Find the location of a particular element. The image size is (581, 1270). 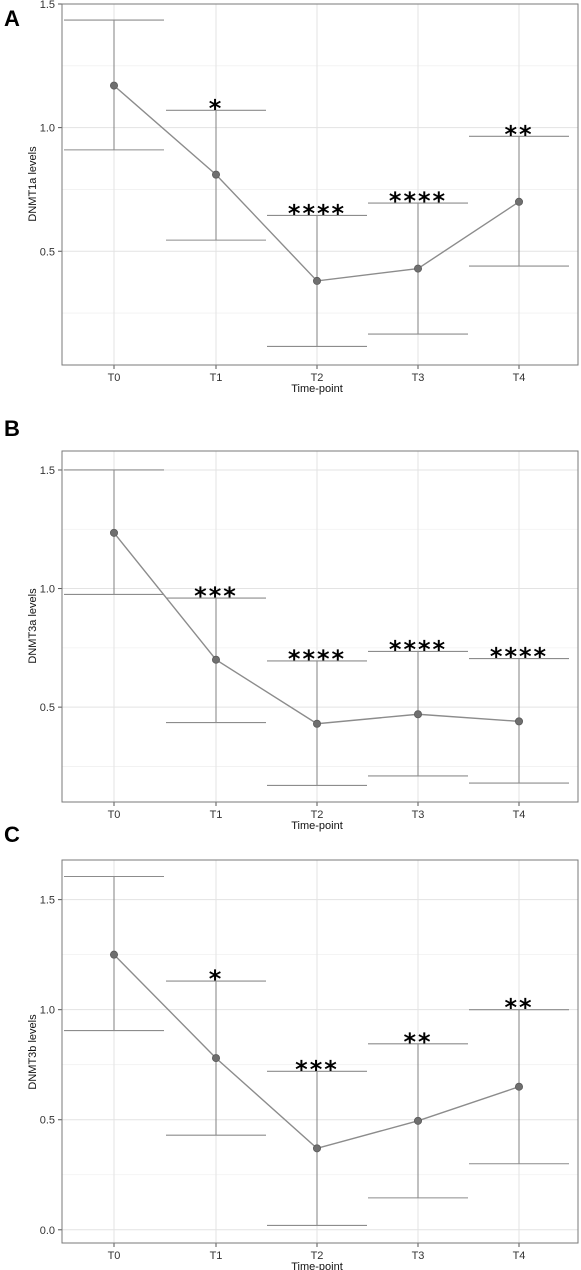

y-axis-title: DNMT1a levels is located at coordinates (33, 184).